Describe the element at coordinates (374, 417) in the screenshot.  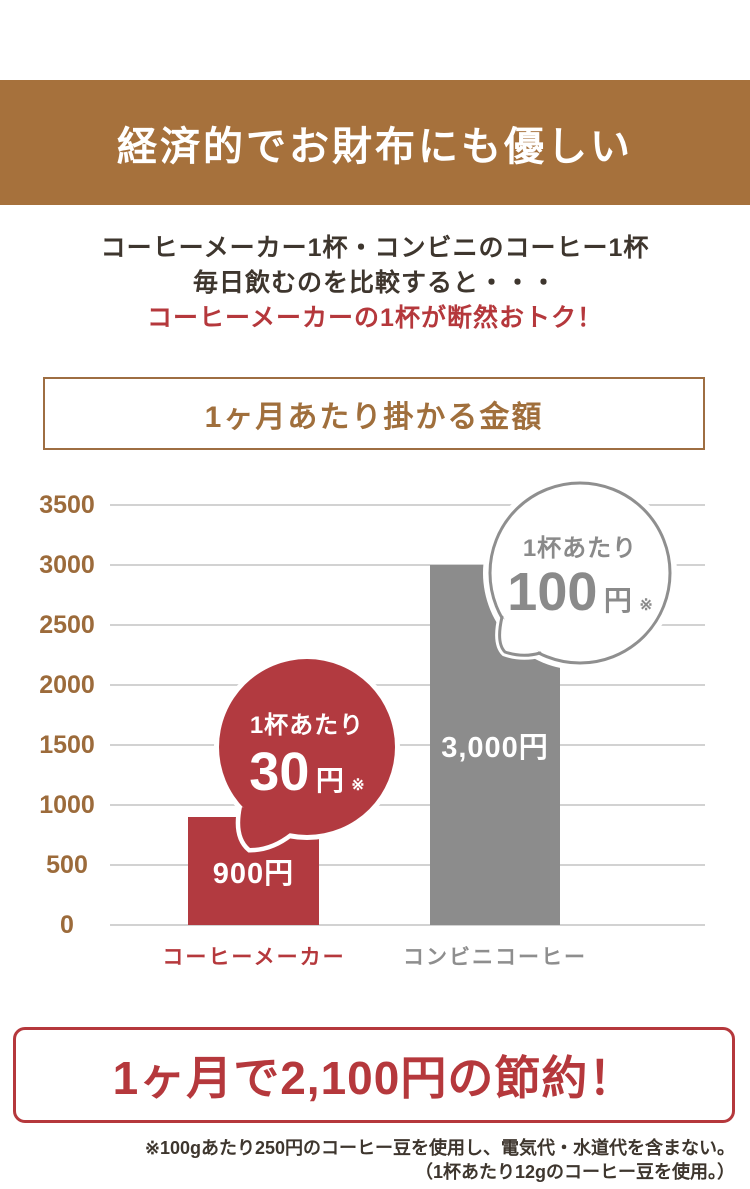
I see `chart-title: 1ヶ月あたり掛かる金額` at that location.